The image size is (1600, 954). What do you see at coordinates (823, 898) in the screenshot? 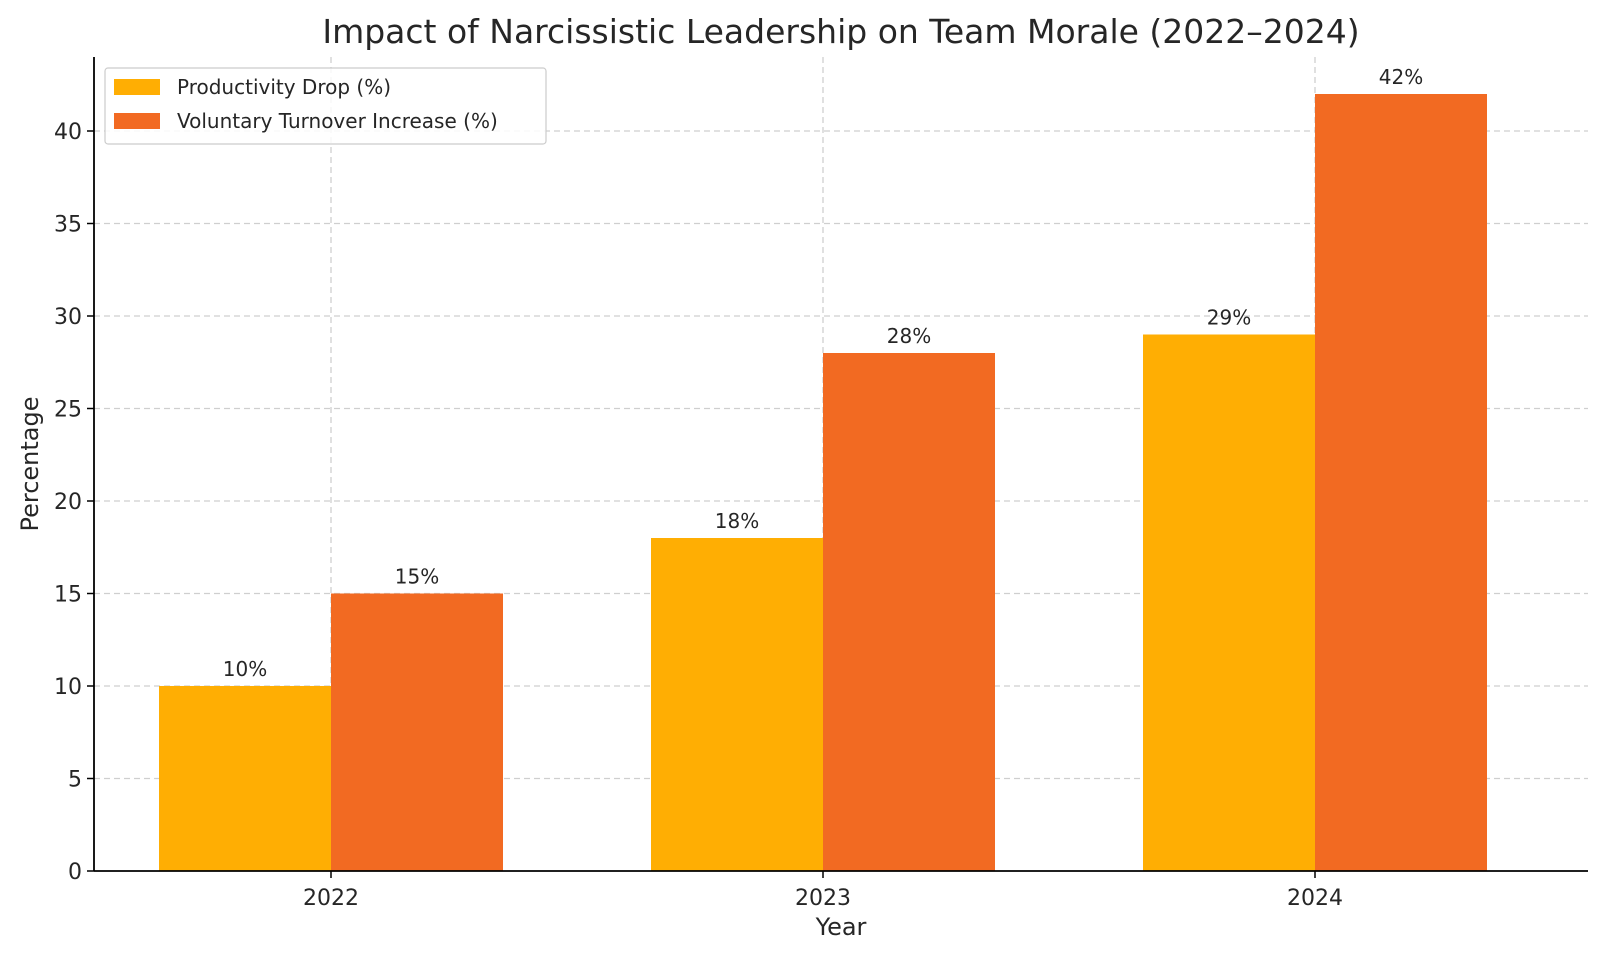
I see `x-tick-label-2023: 2023` at bounding box center [823, 898].